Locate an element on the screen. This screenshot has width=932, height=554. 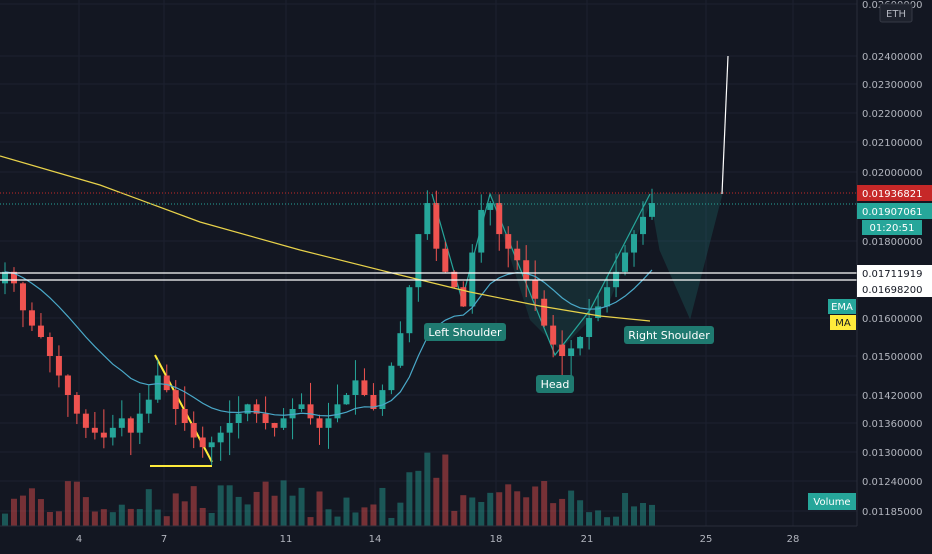
level-upper-label: 0.01711919 is located at coordinates (892, 274).